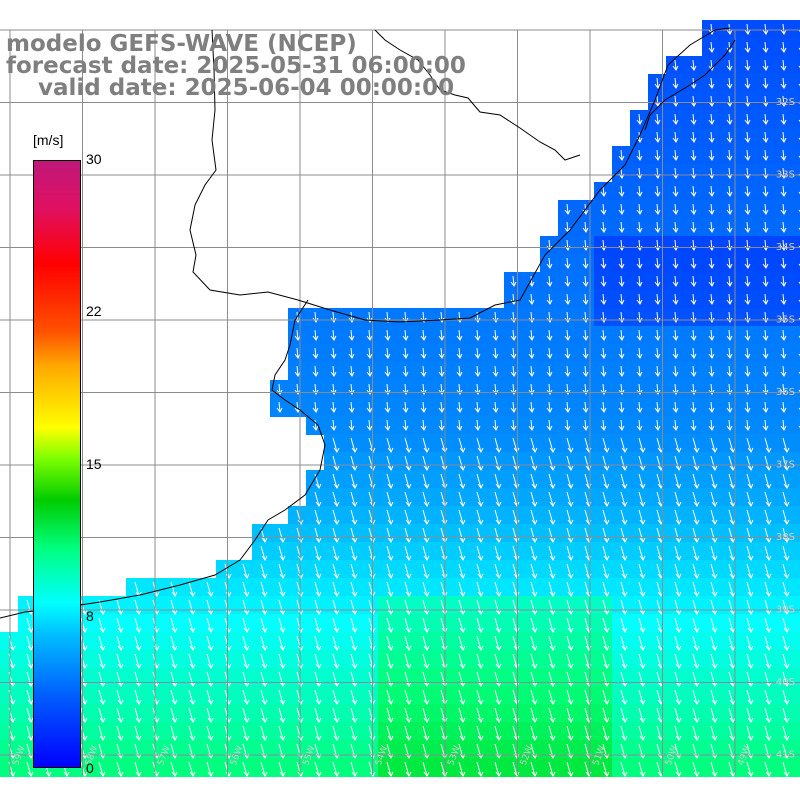  Describe the element at coordinates (785, 755) in the screenshot. I see `lat-label: 41S` at that location.